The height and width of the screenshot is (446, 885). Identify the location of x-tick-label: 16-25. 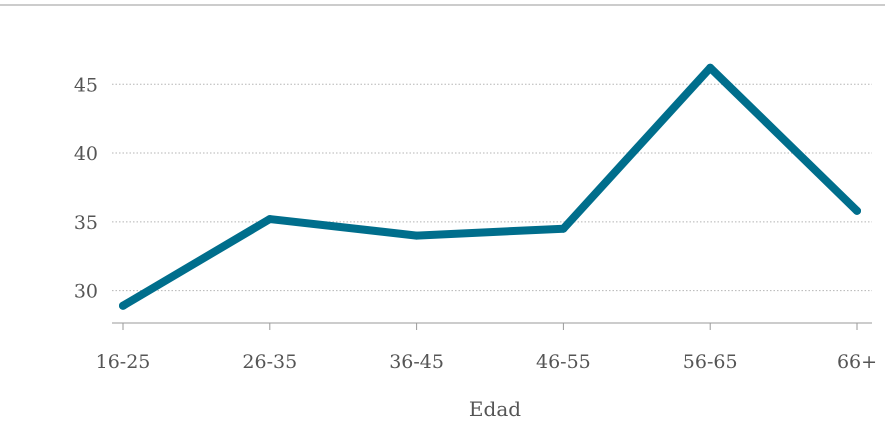
(123, 362).